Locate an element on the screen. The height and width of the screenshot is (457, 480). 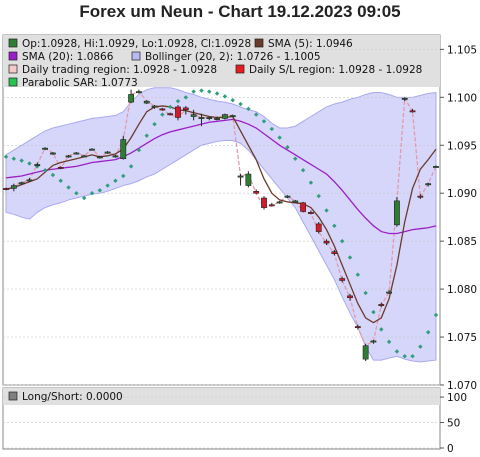
legend-label: Daily trading region: 1.0928 - 1.0928 is located at coordinates (119, 70).